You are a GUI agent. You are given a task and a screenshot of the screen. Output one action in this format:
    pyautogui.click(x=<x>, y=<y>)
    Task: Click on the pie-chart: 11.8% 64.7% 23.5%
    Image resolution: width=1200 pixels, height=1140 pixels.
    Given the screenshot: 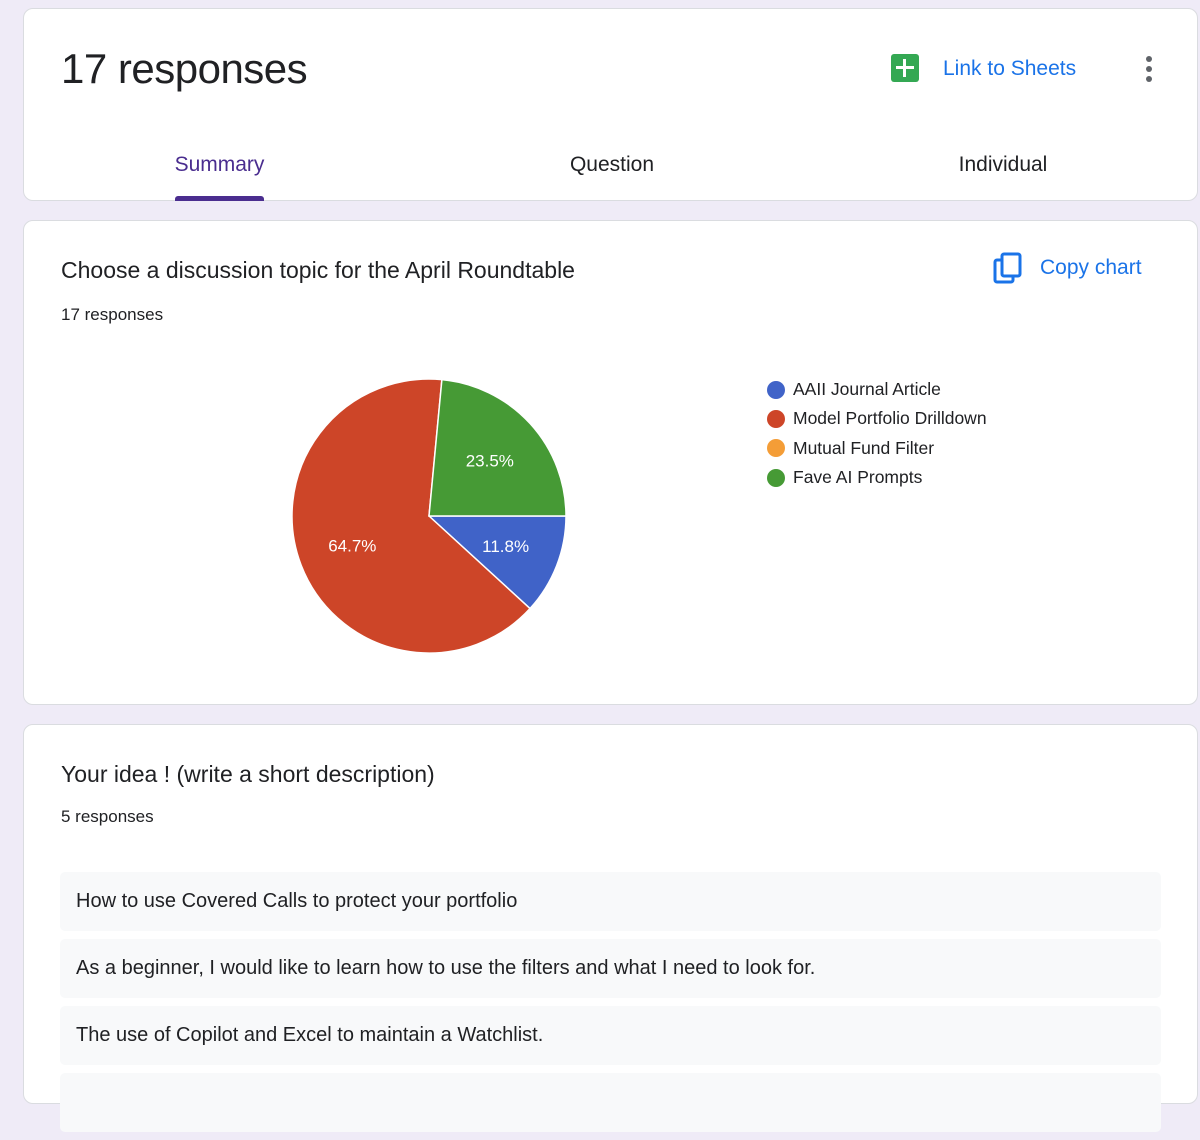 What is the action you would take?
    pyautogui.click(x=429, y=516)
    